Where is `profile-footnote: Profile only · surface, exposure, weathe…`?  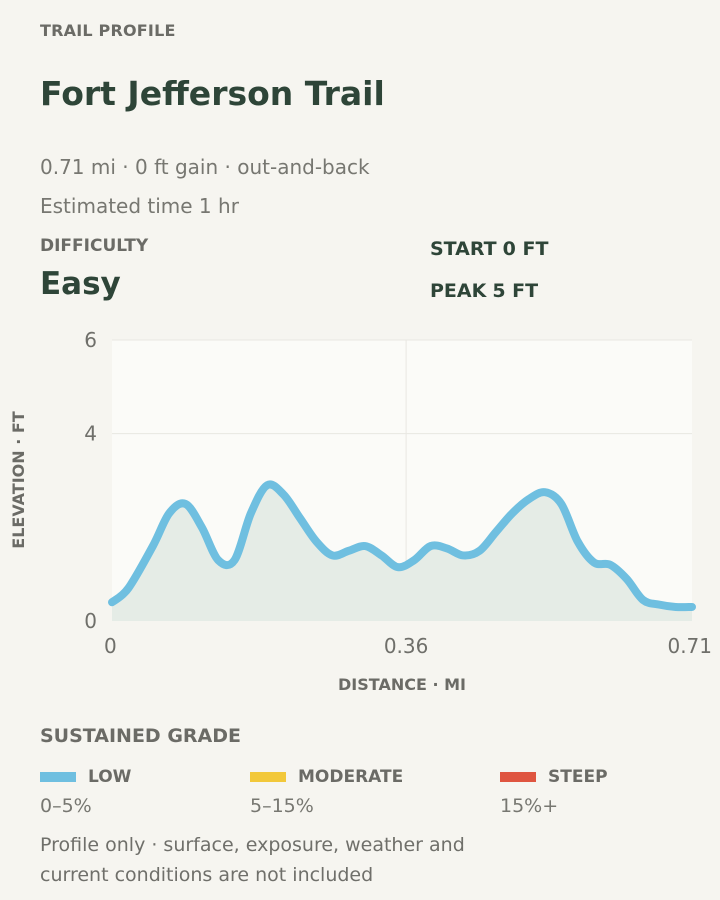
profile-footnote: Profile only · surface, exposure, weathe… is located at coordinates (252, 860).